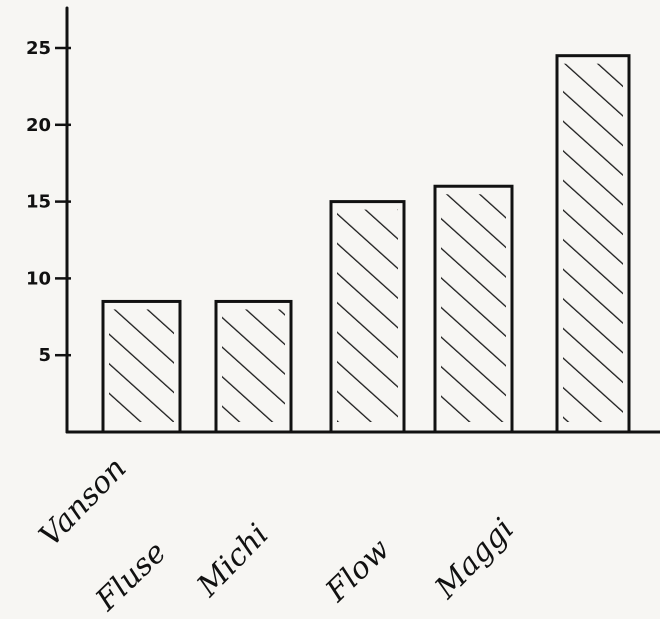 The image size is (660, 619). What do you see at coordinates (233, 560) in the screenshot?
I see `x-label-michi: Michi` at bounding box center [233, 560].